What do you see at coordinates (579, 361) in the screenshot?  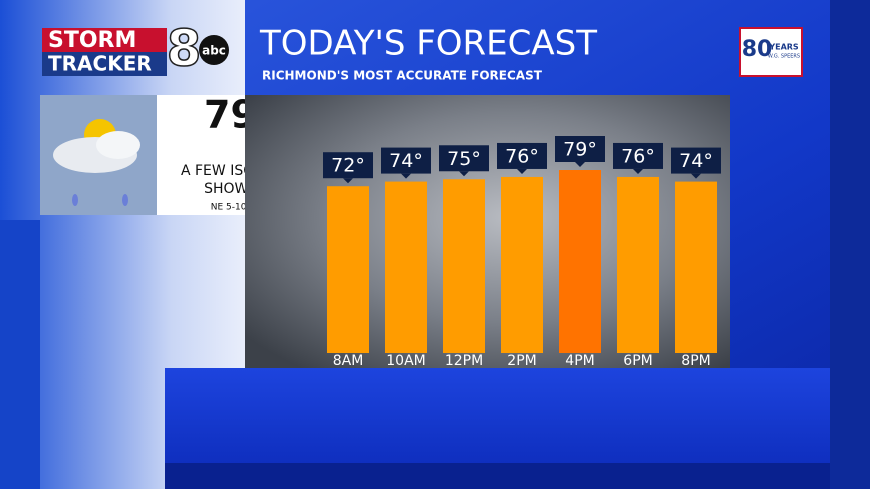 I see `x-tick-label: 4PM` at bounding box center [579, 361].